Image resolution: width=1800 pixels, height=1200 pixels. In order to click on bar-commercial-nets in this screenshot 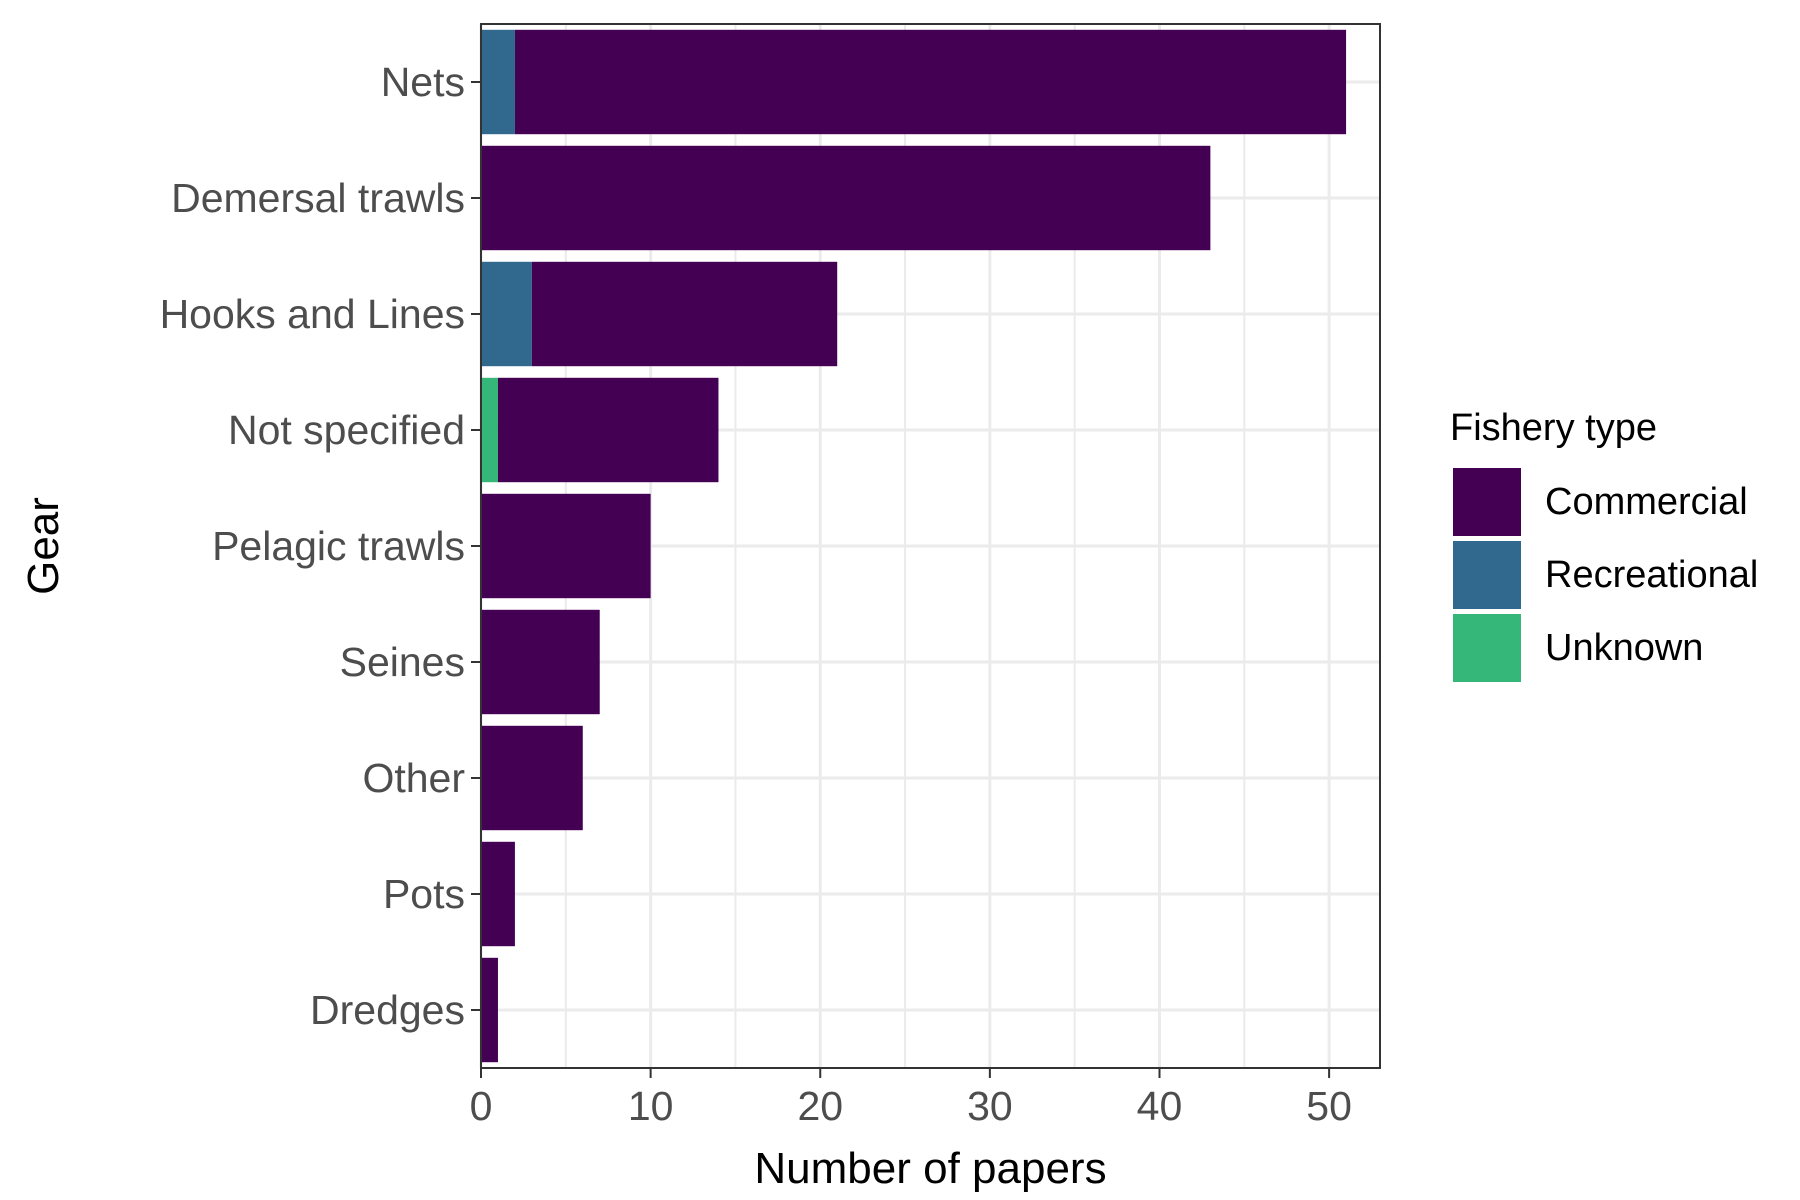, I will do `click(930, 82)`.